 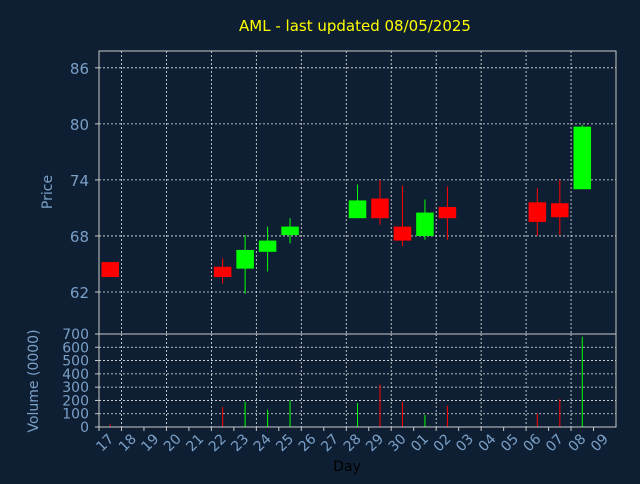 I want to click on volume-tick-label: 0, so click(x=84, y=428).